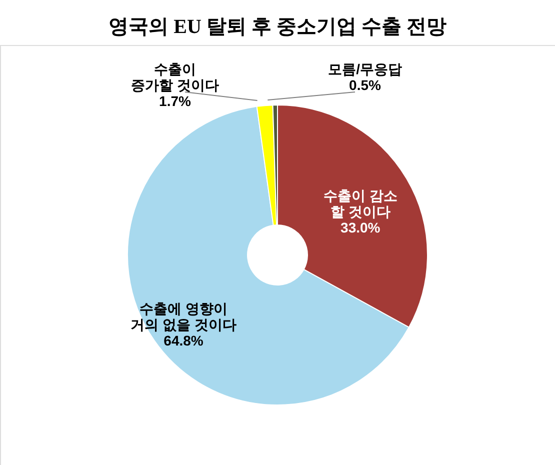 The width and height of the screenshot is (555, 465). Describe the element at coordinates (175, 101) in the screenshot. I see `data-label: 1.7%` at that location.